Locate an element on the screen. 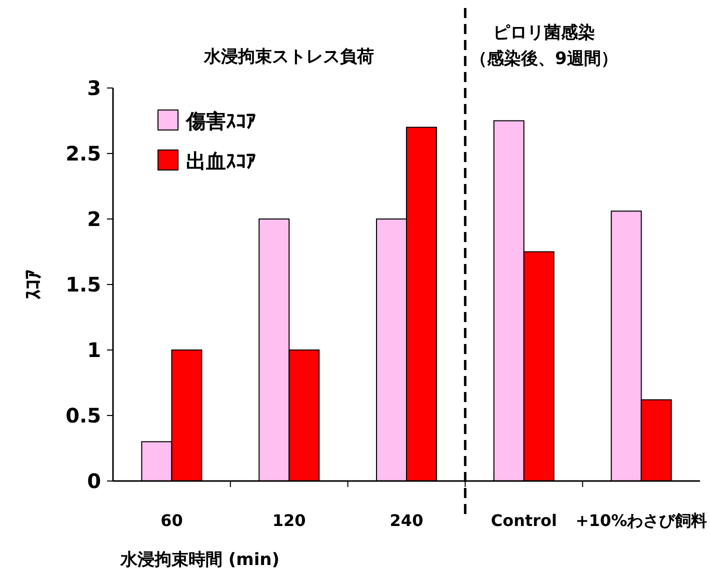 Image resolution: width=710 pixels, height=577 pixels. text: （感染後、9週間） is located at coordinates (544, 59).